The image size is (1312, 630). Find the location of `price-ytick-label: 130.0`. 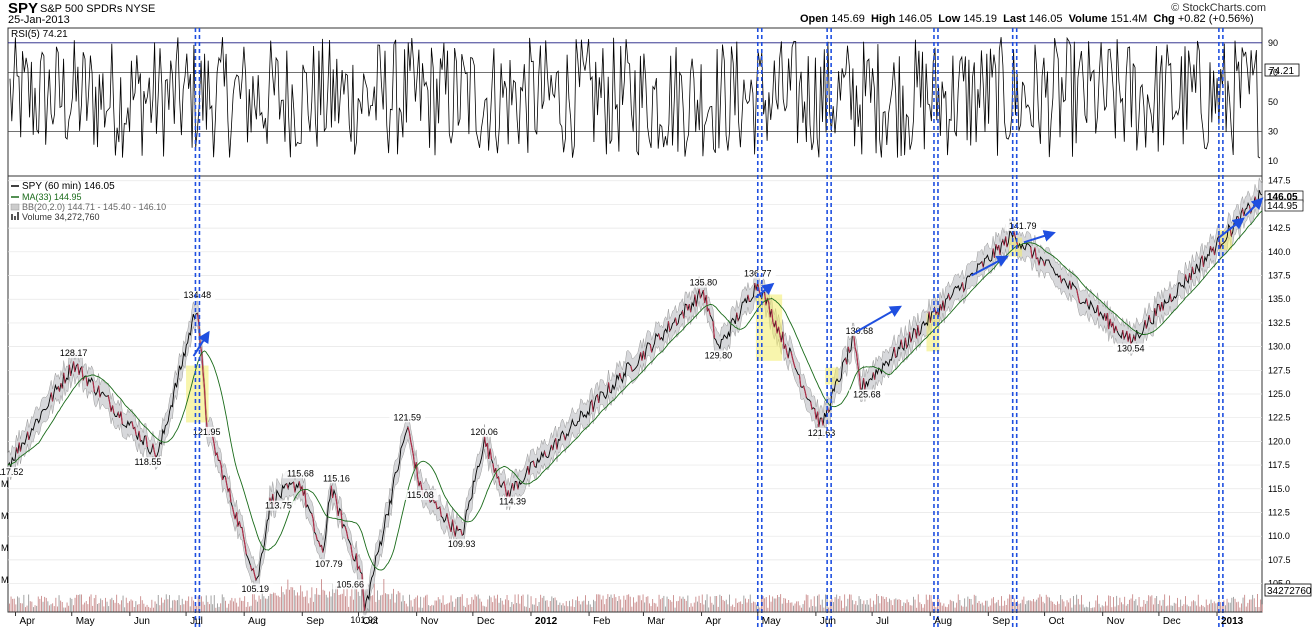

price-ytick-label: 130.0 is located at coordinates (1279, 347).